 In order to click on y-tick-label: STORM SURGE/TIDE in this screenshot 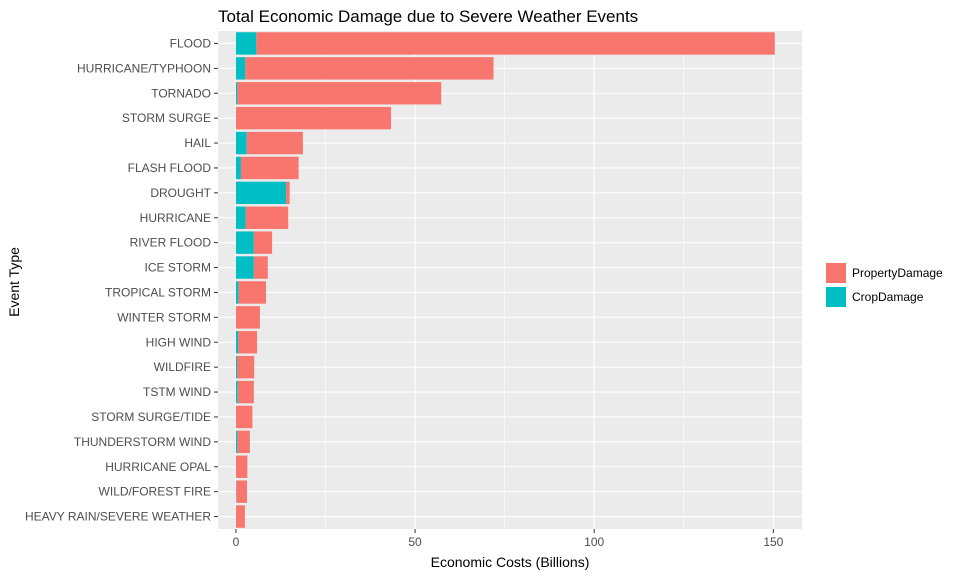, I will do `click(151, 417)`.